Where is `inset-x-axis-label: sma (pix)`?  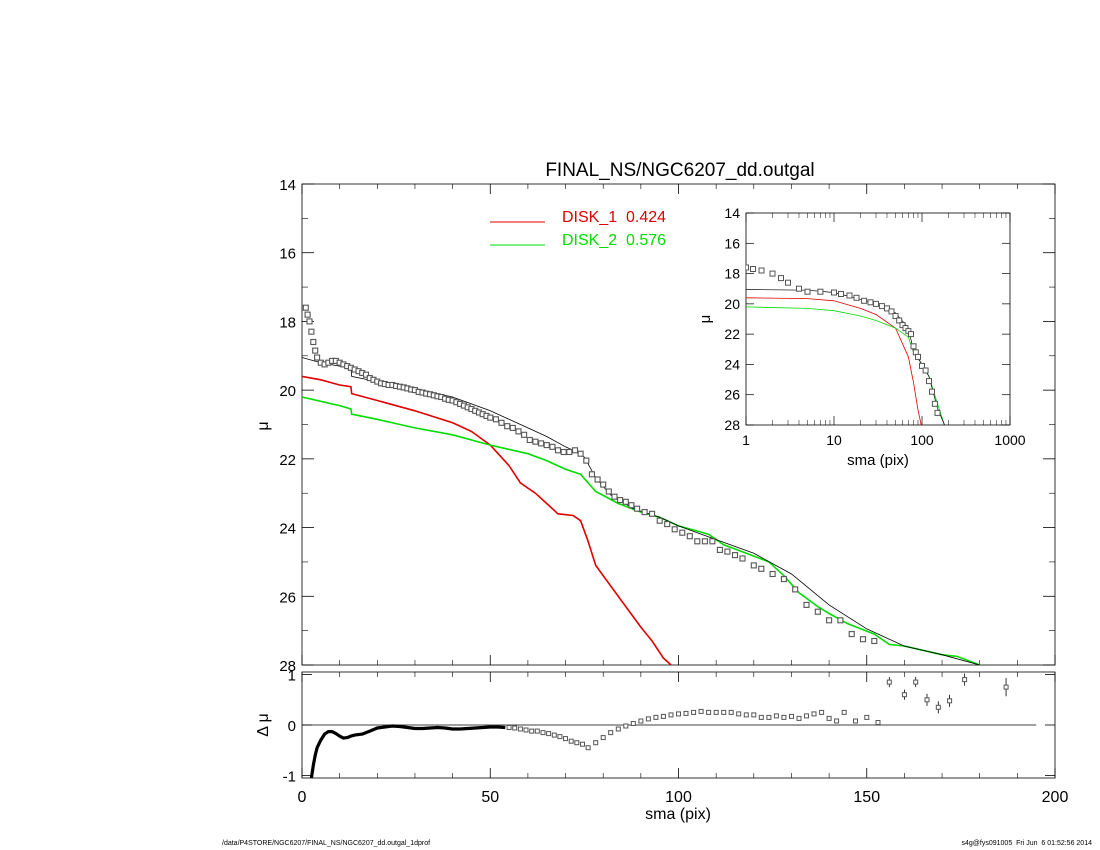
inset-x-axis-label: sma (pix) is located at coordinates (878, 460).